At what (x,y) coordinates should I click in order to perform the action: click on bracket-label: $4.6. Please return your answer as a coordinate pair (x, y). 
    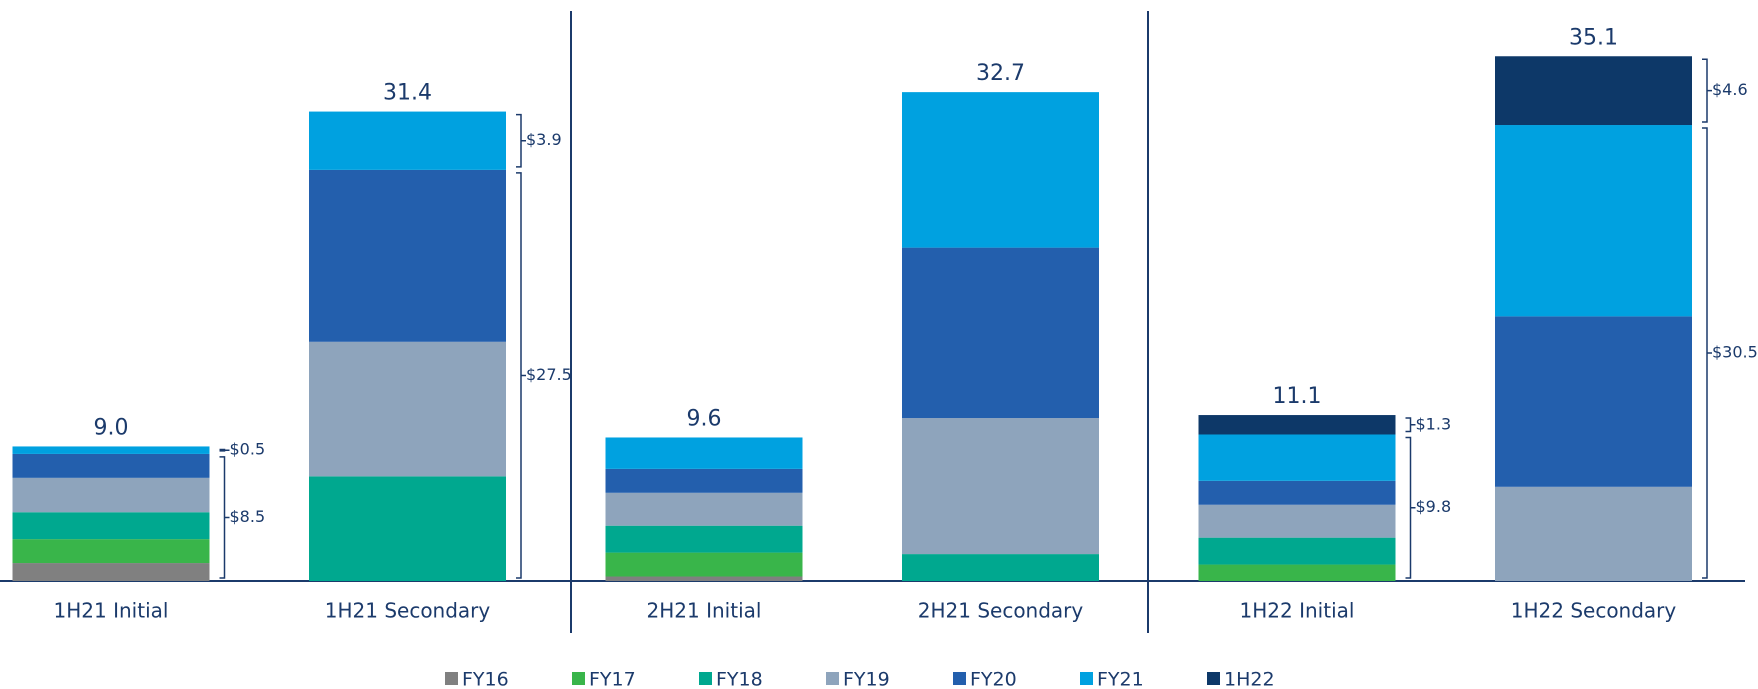
    Looking at the image, I should click on (1730, 89).